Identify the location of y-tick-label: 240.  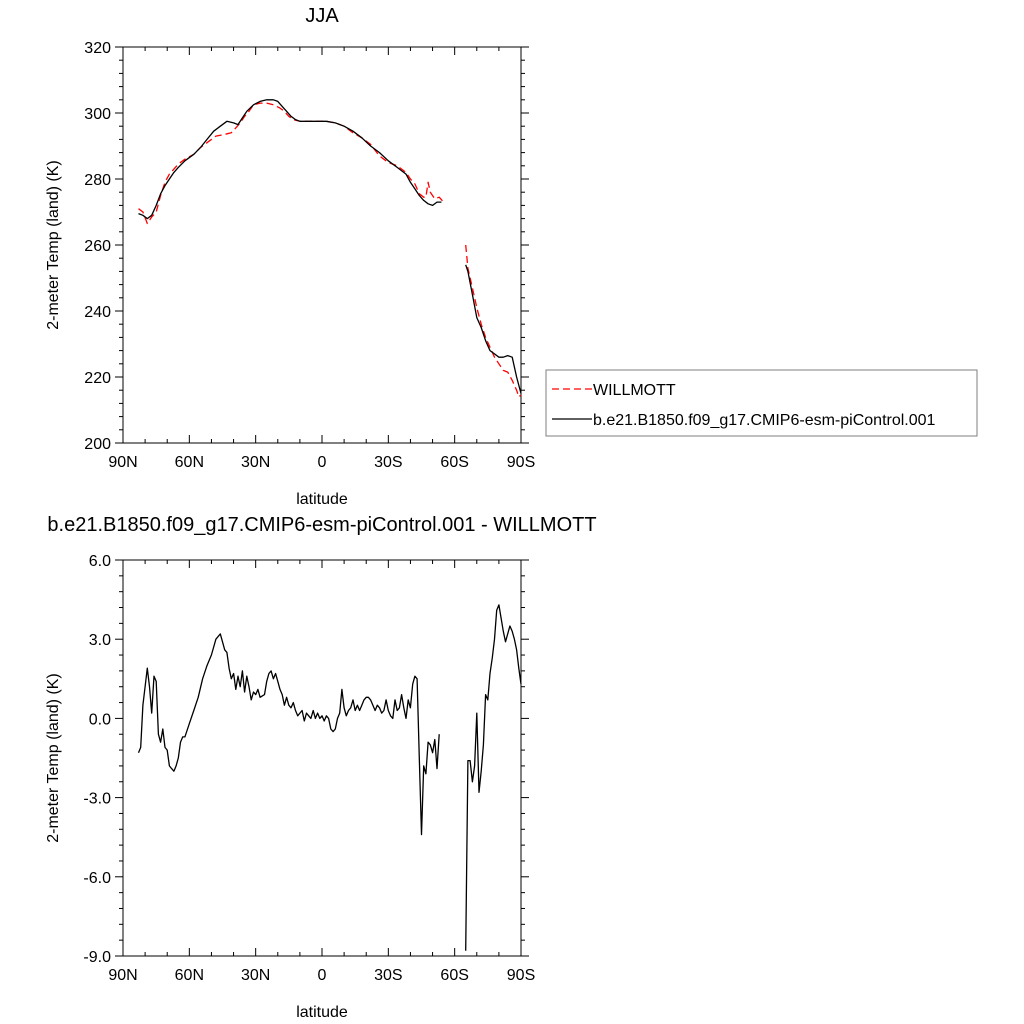
(97, 312).